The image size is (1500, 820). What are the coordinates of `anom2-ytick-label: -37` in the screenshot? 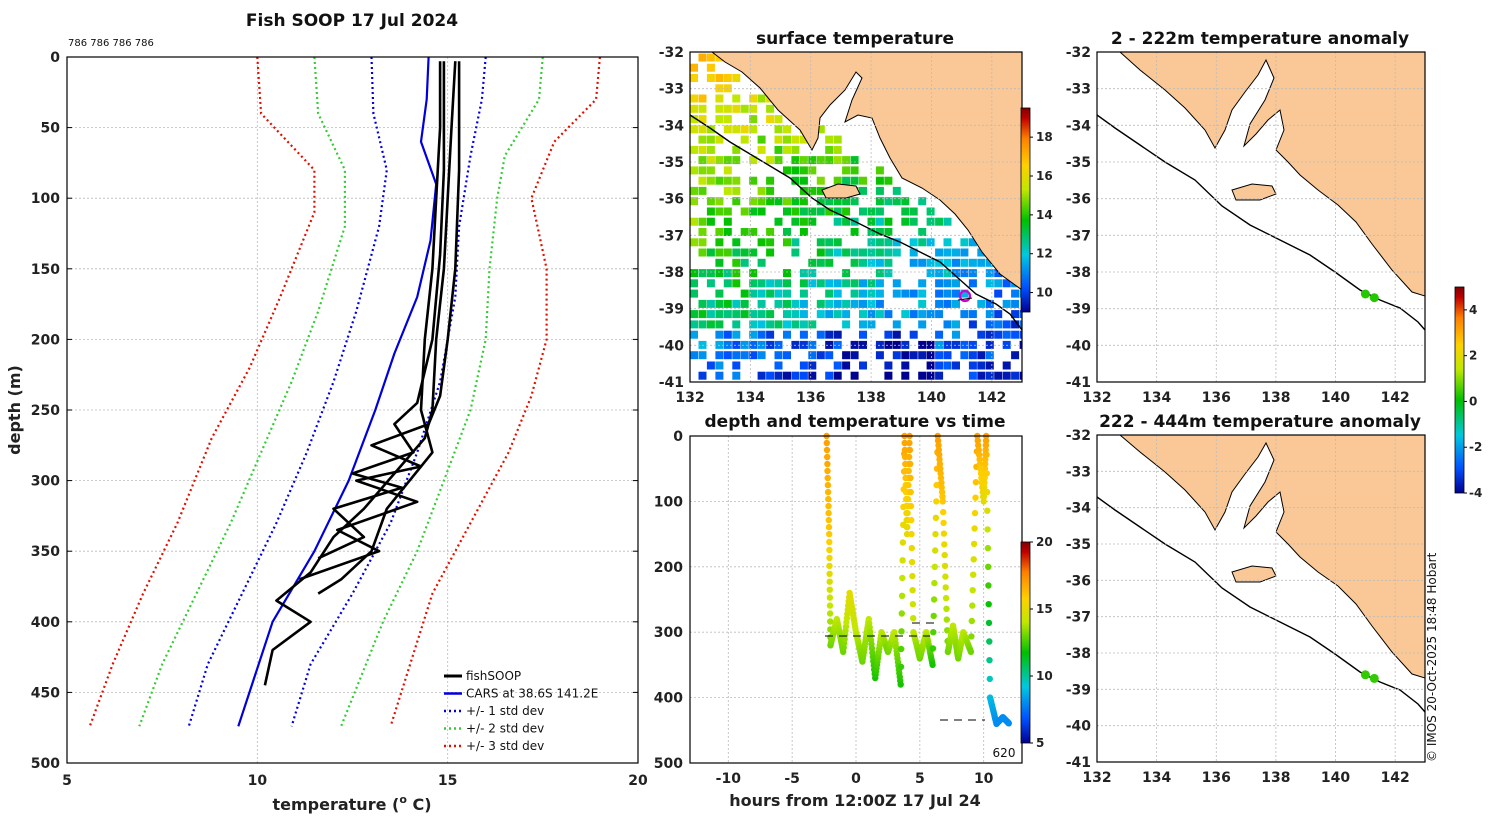 It's located at (1078, 618).